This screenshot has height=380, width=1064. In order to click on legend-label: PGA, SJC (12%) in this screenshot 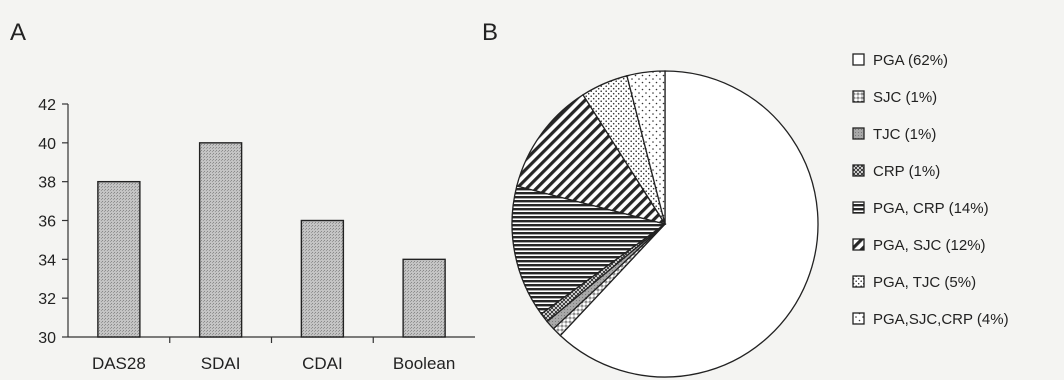, I will do `click(929, 245)`.